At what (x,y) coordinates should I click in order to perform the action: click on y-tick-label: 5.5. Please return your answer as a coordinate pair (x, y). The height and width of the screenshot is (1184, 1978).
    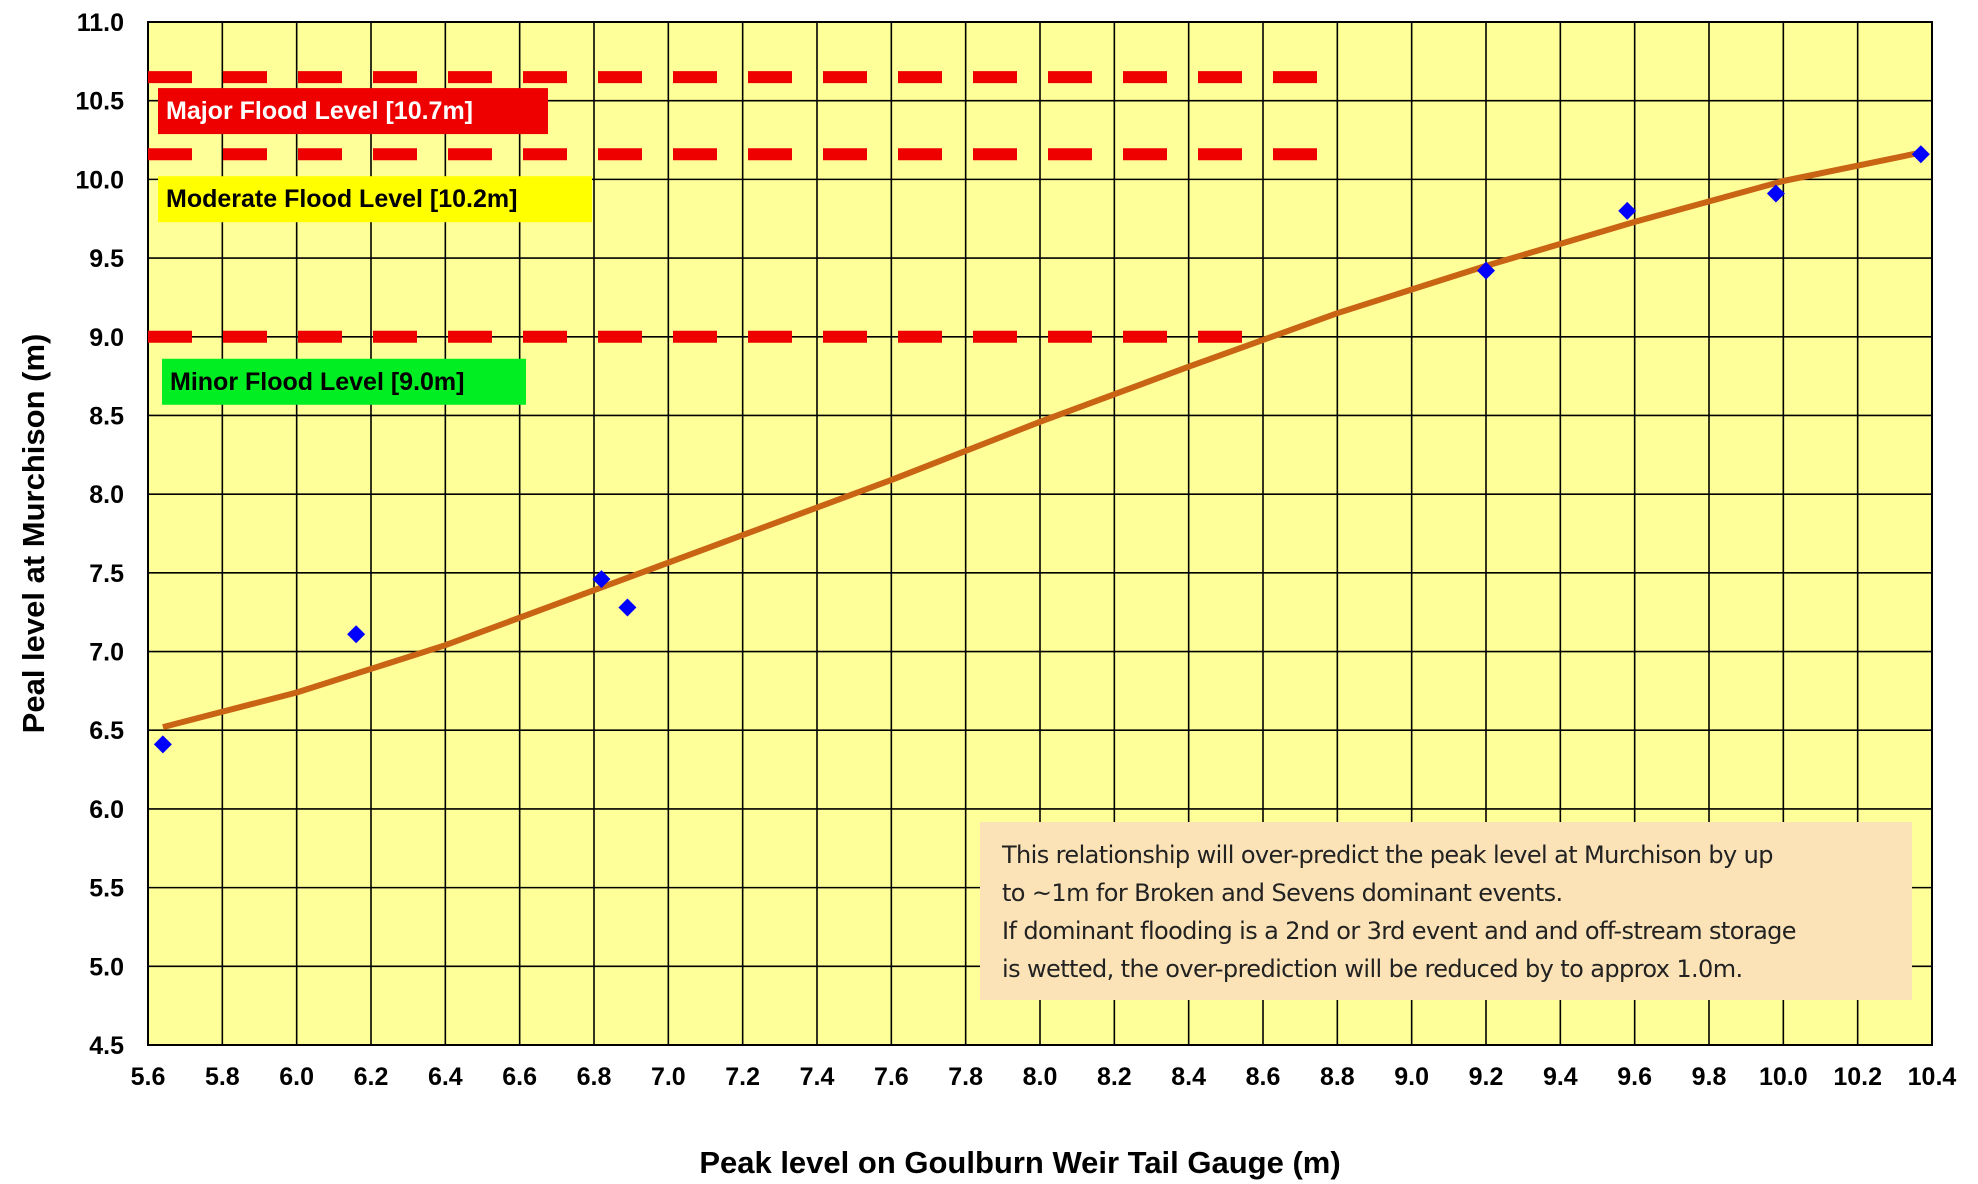
    Looking at the image, I should click on (106, 889).